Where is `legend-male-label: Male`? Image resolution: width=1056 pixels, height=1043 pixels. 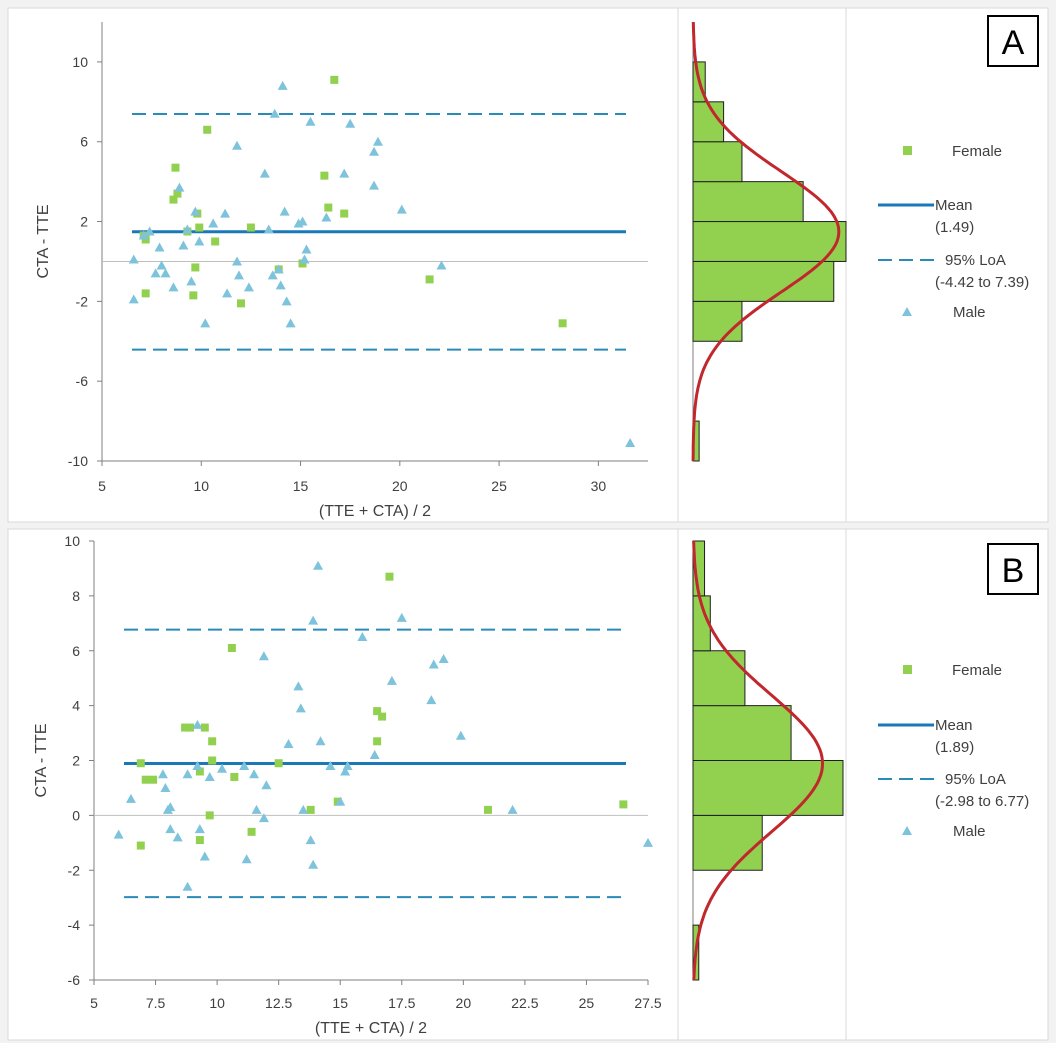 legend-male-label: Male is located at coordinates (969, 831).